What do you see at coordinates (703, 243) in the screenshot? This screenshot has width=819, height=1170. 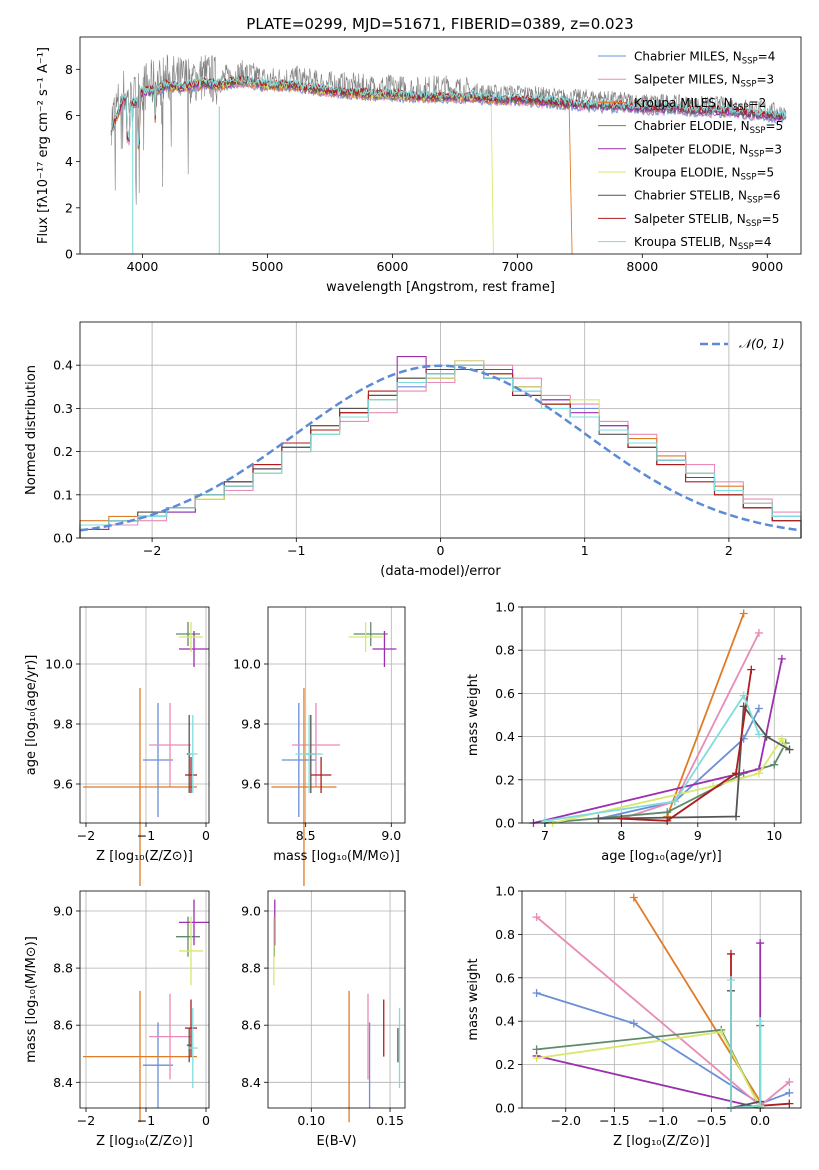 I see `legend-entry: Kroupa STELIB, NSSP=4` at bounding box center [703, 243].